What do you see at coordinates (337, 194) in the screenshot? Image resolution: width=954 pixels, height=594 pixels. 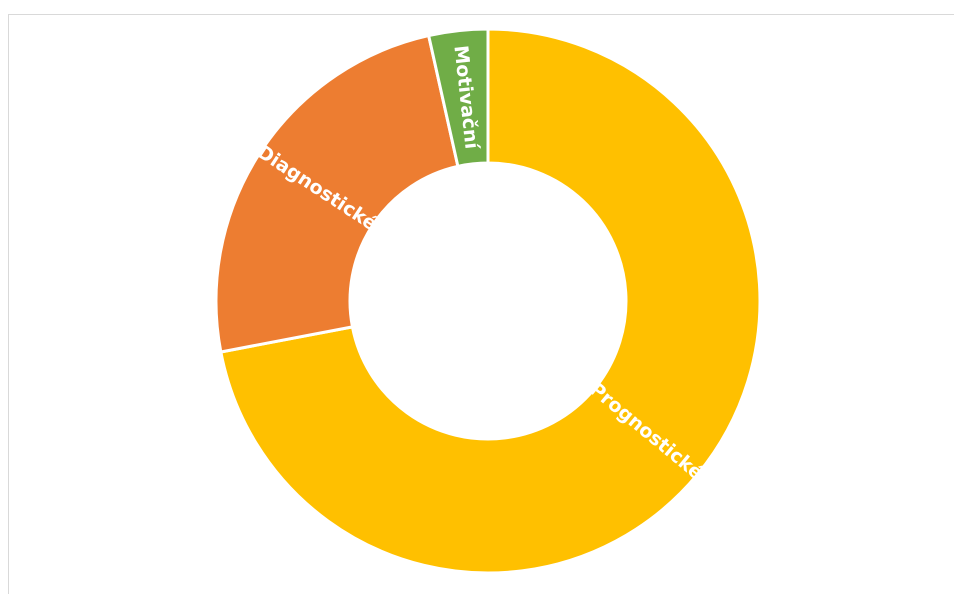 I see `slice-diagnosticke` at bounding box center [337, 194].